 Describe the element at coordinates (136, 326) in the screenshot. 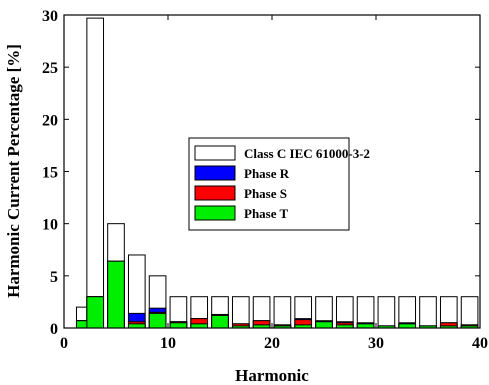

I see `bar-phase-t-h7` at that location.